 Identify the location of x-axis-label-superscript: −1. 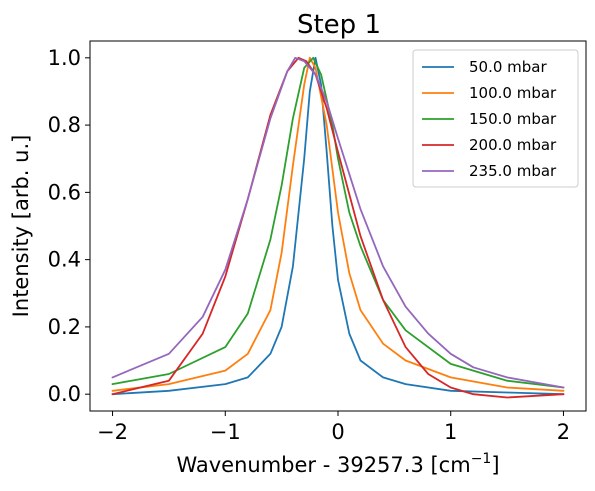
(481, 459).